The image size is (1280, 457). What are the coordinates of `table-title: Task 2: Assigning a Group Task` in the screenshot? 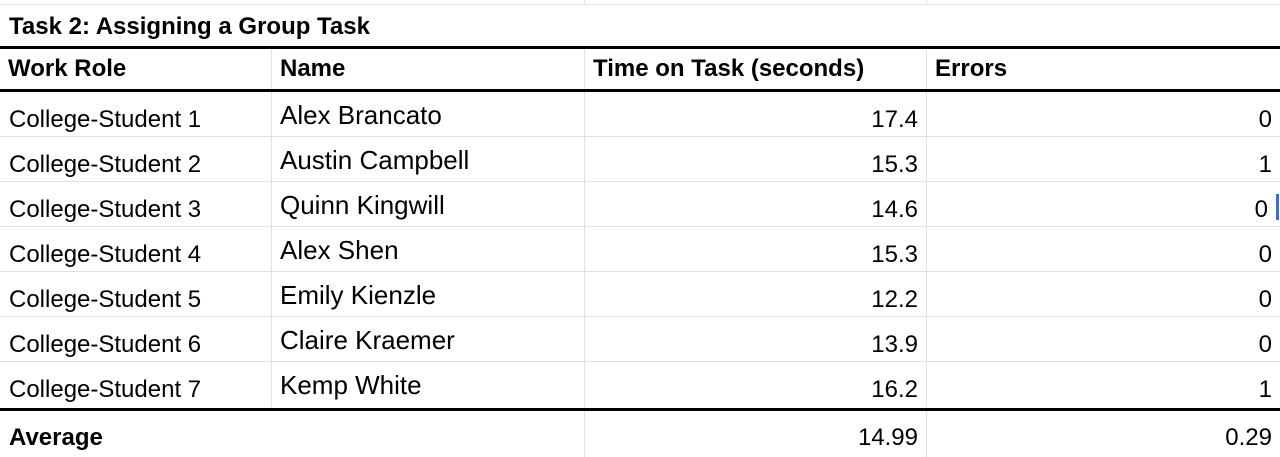 It's located at (189, 26).